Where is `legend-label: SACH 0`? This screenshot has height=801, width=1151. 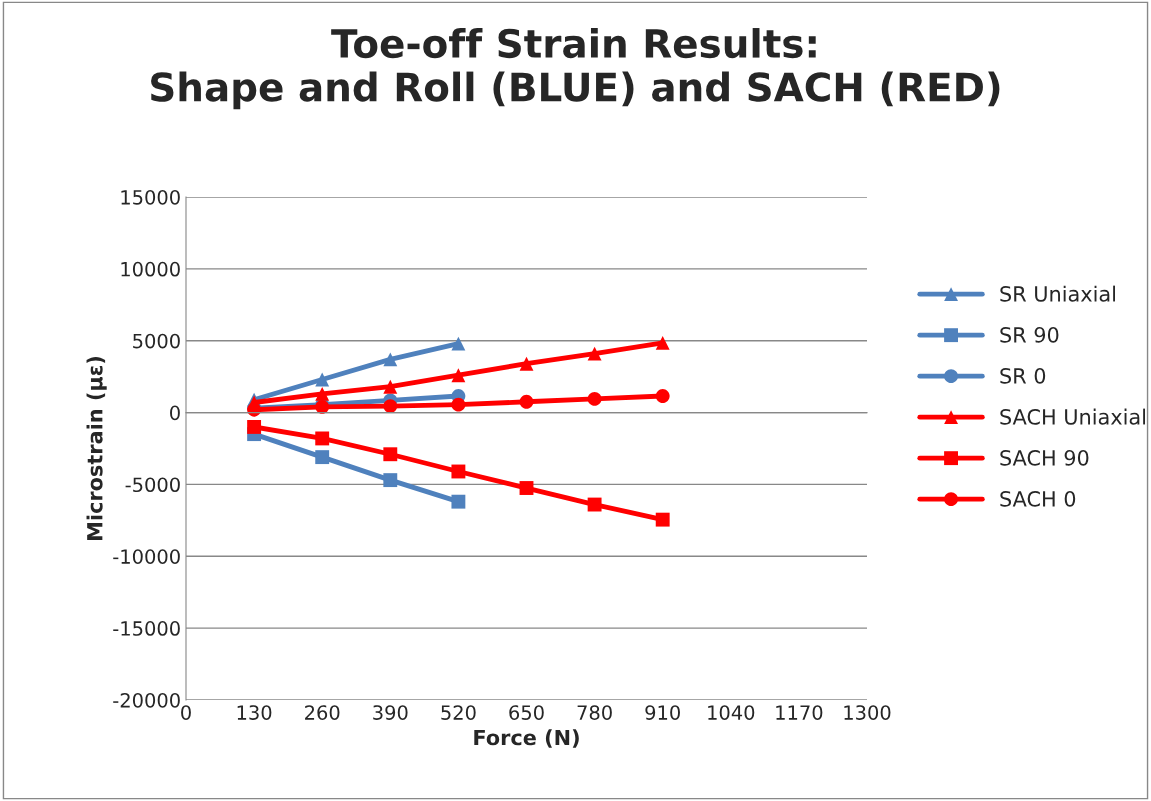 legend-label: SACH 0 is located at coordinates (1038, 498).